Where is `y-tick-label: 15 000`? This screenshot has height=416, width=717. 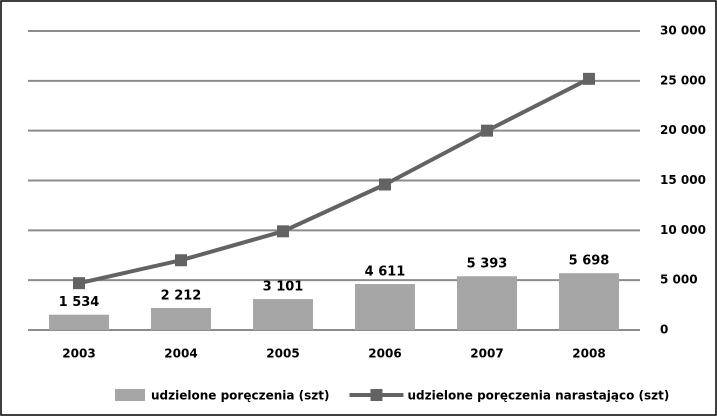
y-tick-label: 15 000 is located at coordinates (683, 180).